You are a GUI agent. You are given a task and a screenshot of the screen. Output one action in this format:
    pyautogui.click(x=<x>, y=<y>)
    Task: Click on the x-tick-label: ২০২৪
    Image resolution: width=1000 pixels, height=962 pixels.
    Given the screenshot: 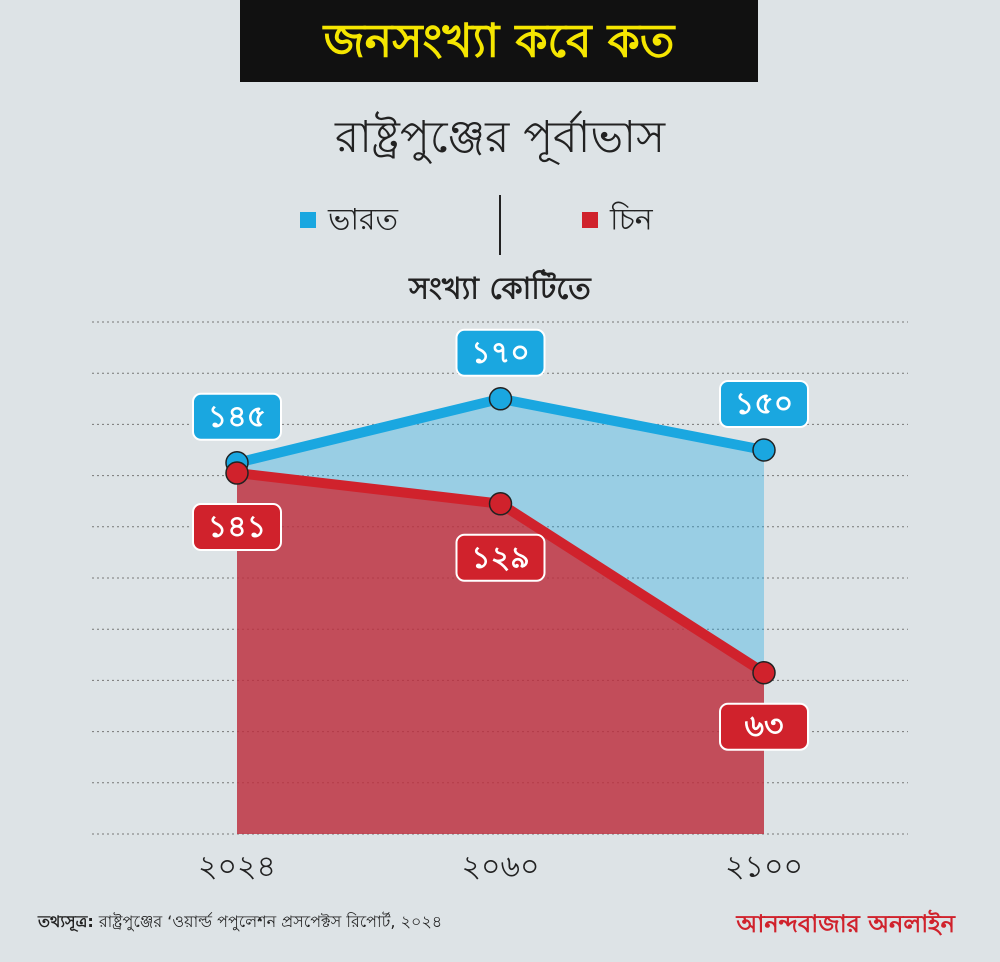 What is the action you would take?
    pyautogui.click(x=237, y=867)
    